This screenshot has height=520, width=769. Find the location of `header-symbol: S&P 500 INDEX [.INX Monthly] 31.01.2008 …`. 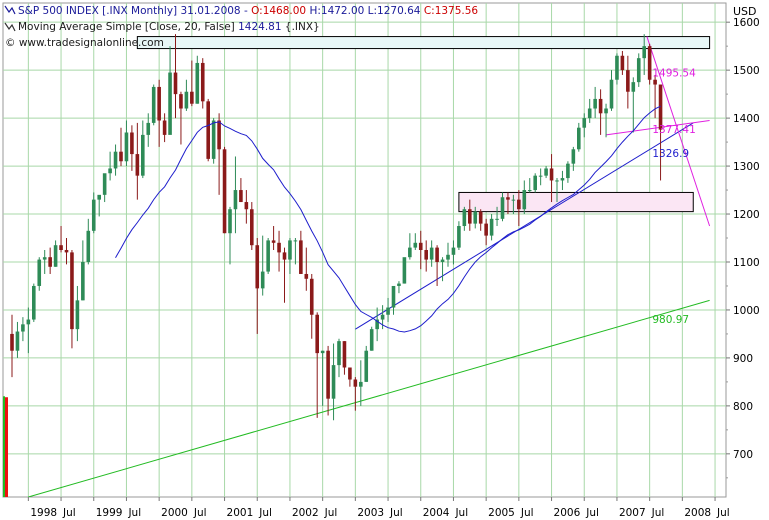

header-symbol: S&P 500 INDEX [.INX Monthly] 31.01.2008 … is located at coordinates (134, 11).